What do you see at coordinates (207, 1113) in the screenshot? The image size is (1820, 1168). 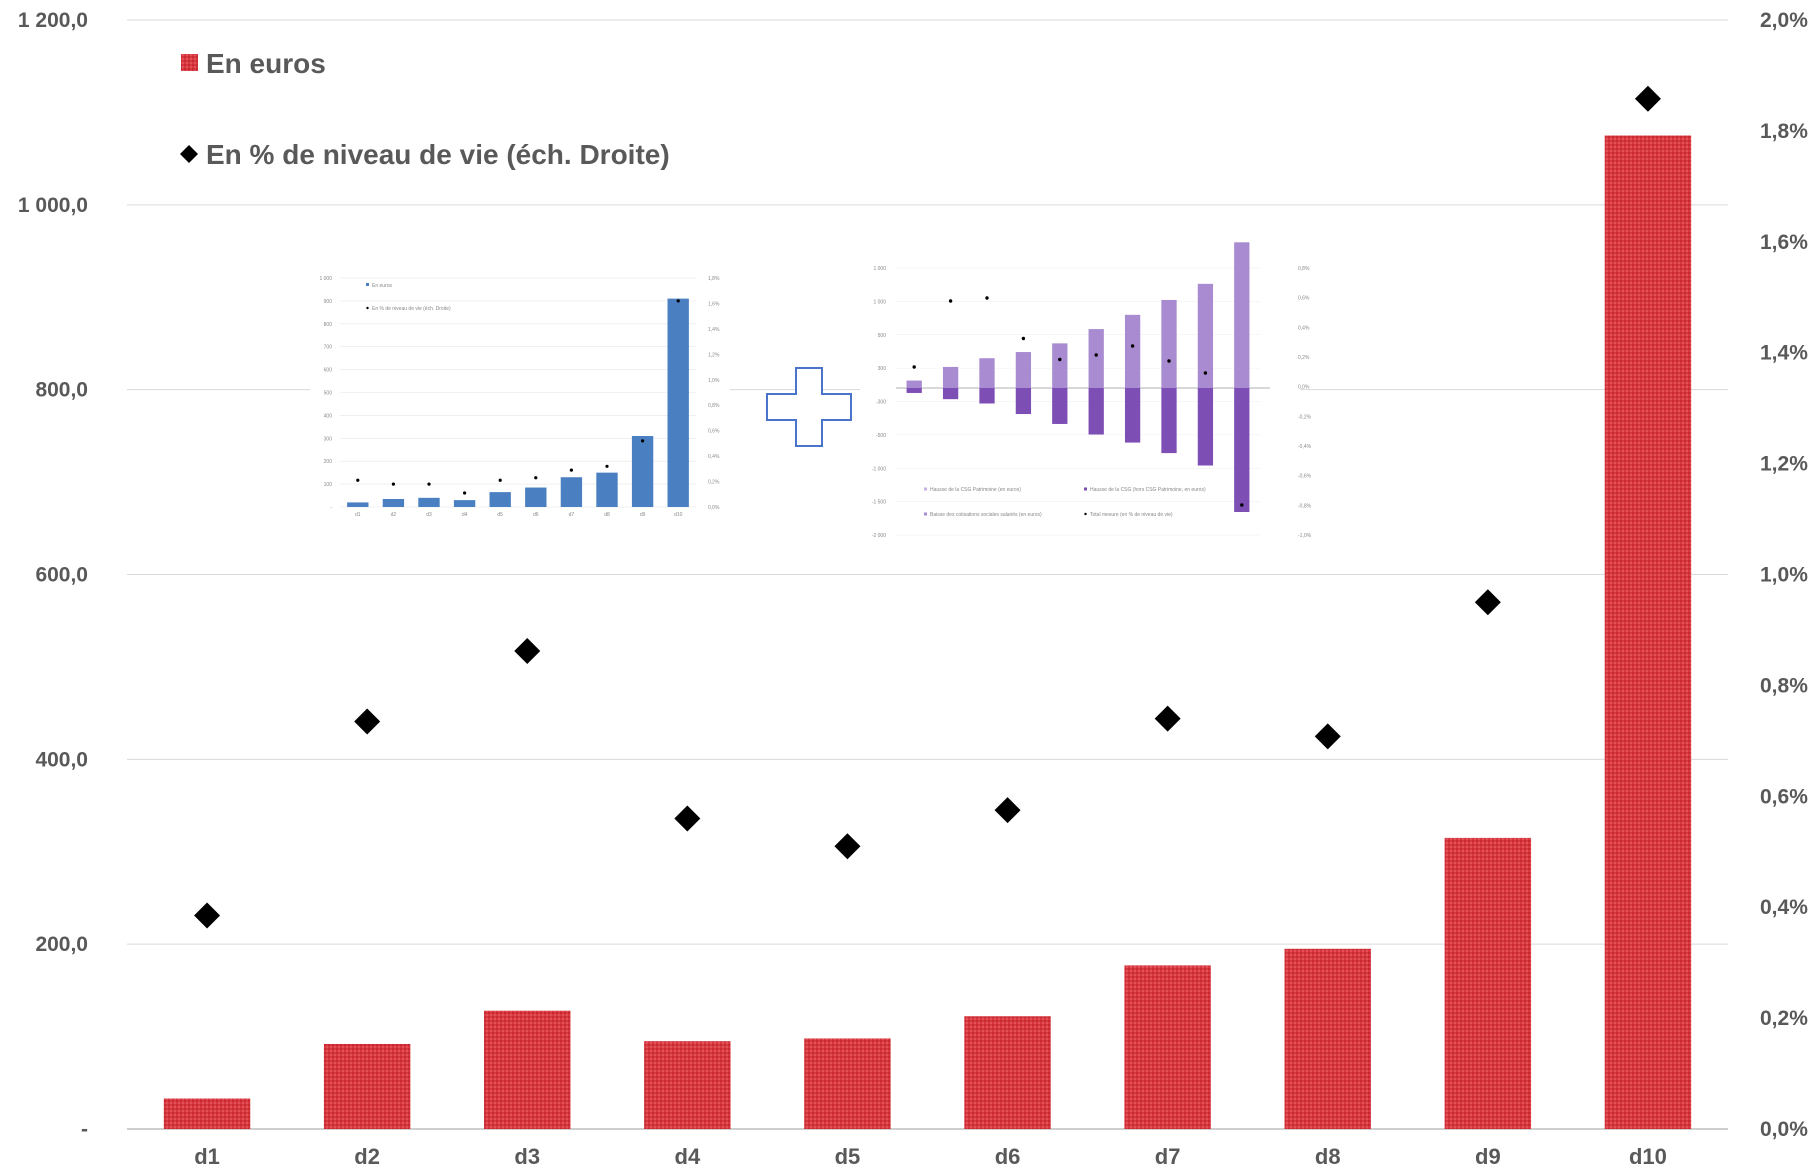 I see `bar` at bounding box center [207, 1113].